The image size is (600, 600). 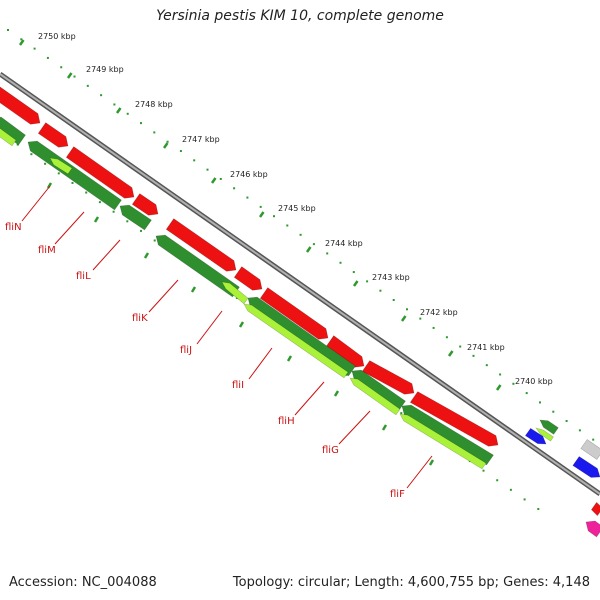 I want to click on gene-label-fliI: fliI, so click(x=238, y=385).